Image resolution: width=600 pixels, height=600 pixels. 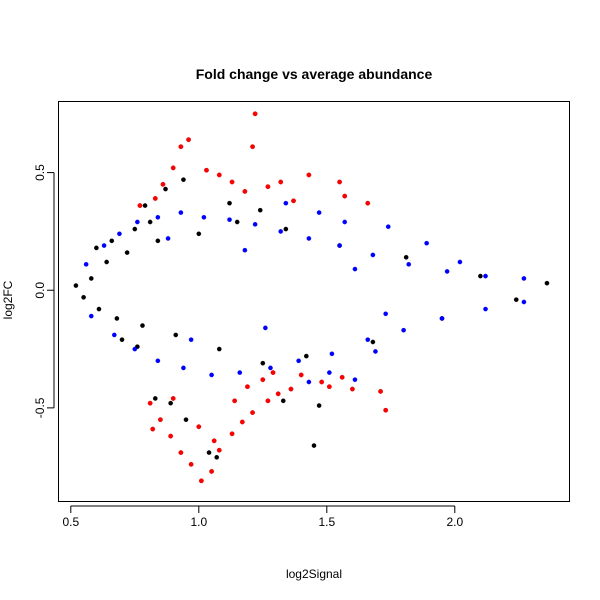 What do you see at coordinates (262, 517) in the screenshot?
I see `x-axis: 0.5 1.0 1.5 2.0` at bounding box center [262, 517].